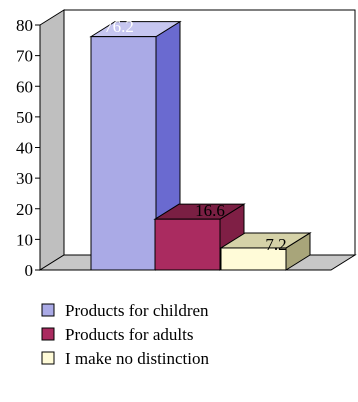 This screenshot has height=402, width=358. What do you see at coordinates (24, 56) in the screenshot?
I see `y-tick-label: 70` at bounding box center [24, 56].